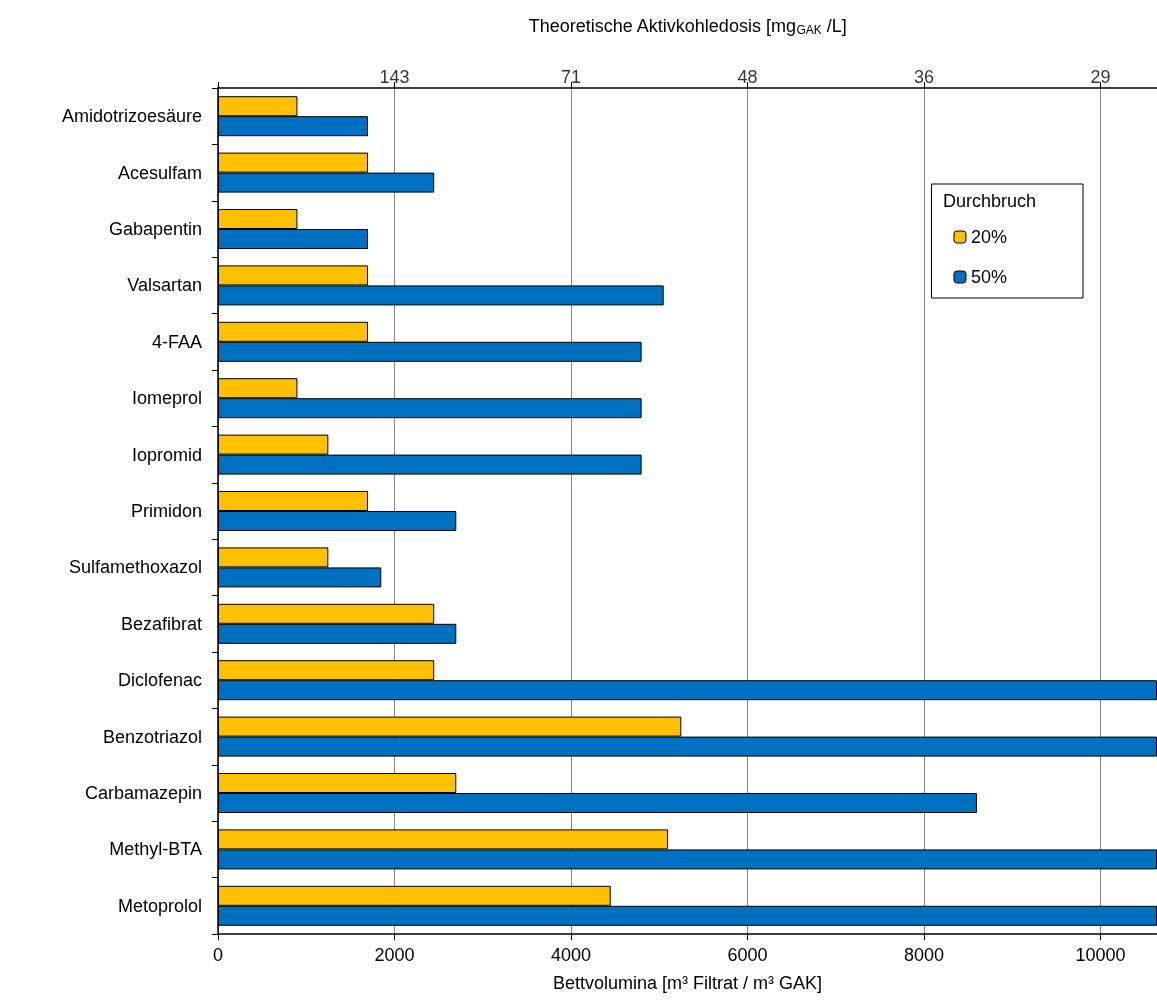 The width and height of the screenshot is (1157, 1002). Describe the element at coordinates (159, 905) in the screenshot. I see `y-tick-label: Metoprolol` at that location.